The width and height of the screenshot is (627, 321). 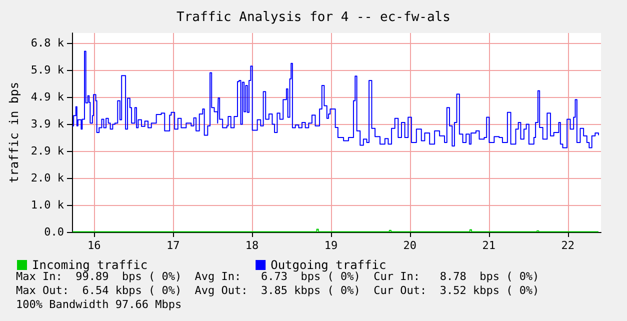 What do you see at coordinates (410, 245) in the screenshot?
I see `x-tick-label: 20` at bounding box center [410, 245].